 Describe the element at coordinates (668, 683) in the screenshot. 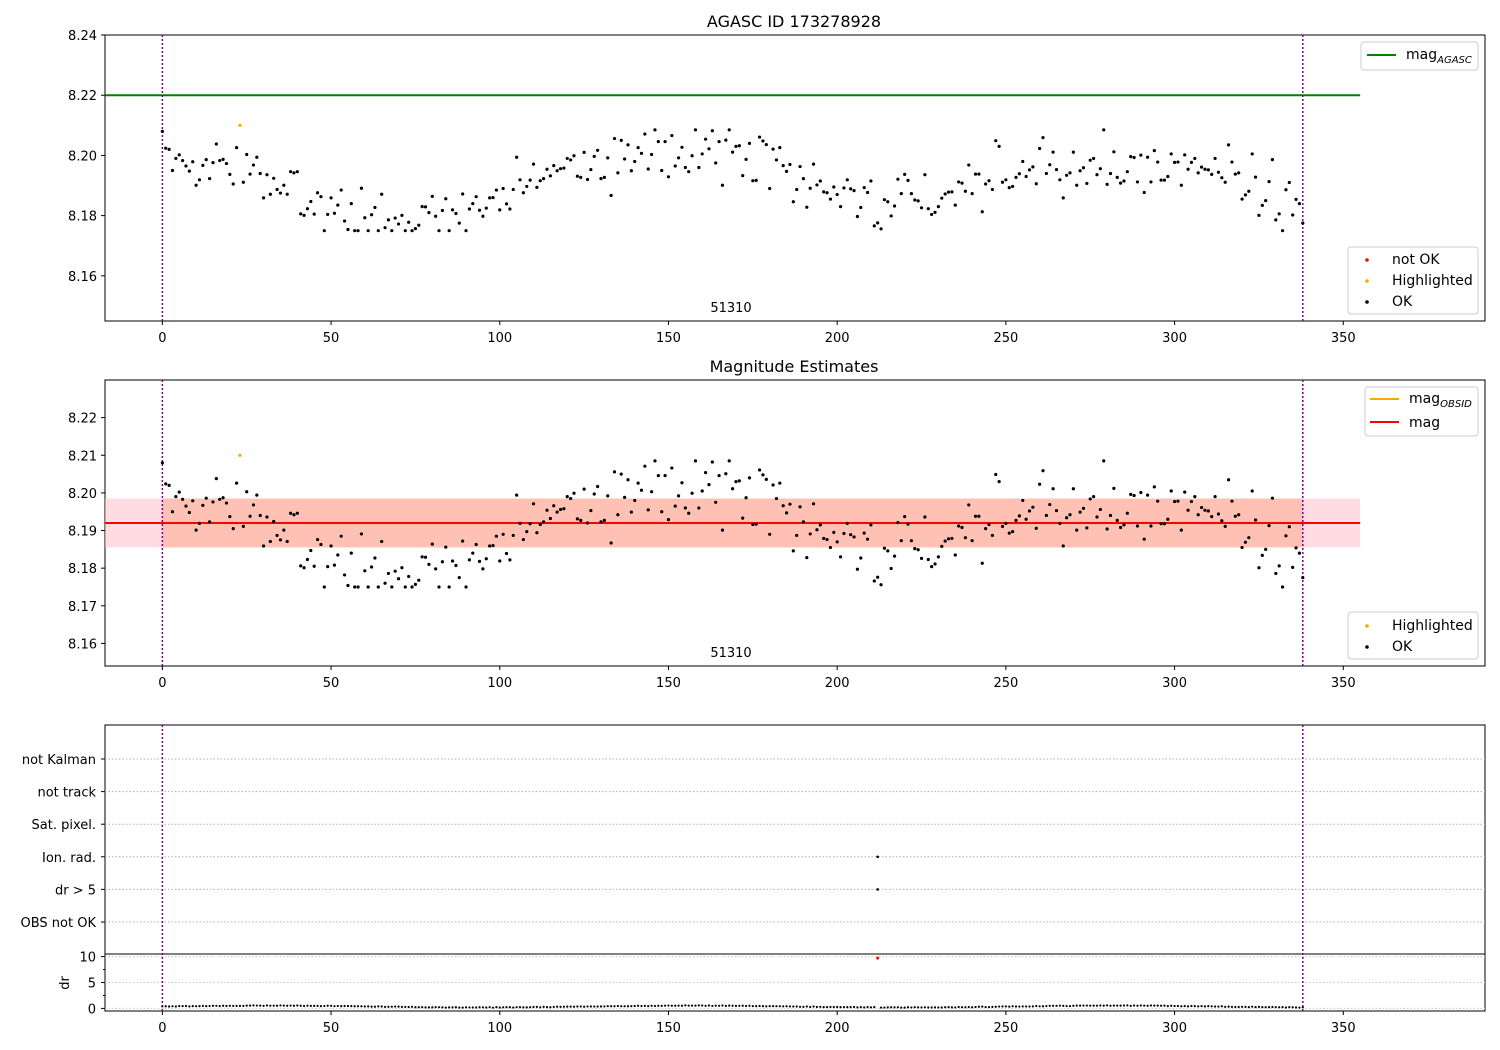

I see `magnitude-x-tick-label: 150` at that location.